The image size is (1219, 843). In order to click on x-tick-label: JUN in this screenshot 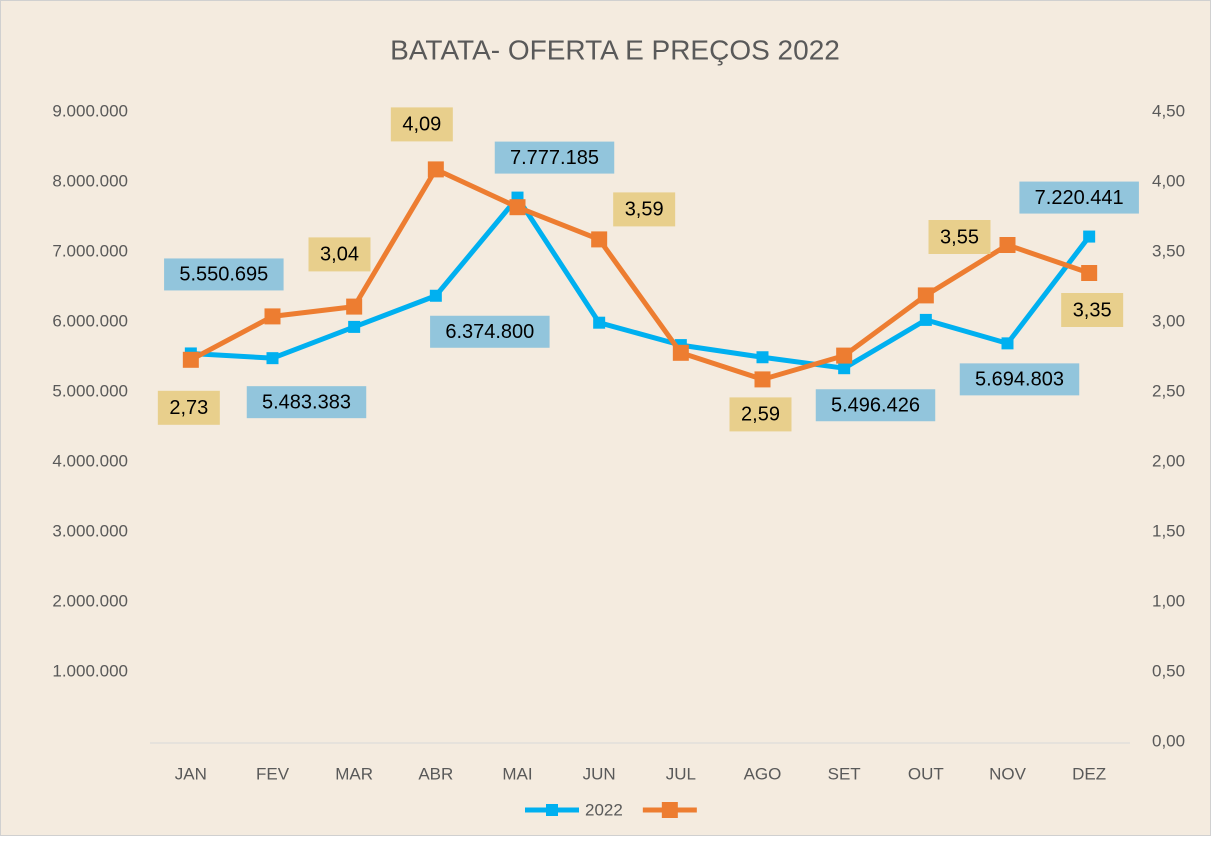, I will do `click(599, 773)`.